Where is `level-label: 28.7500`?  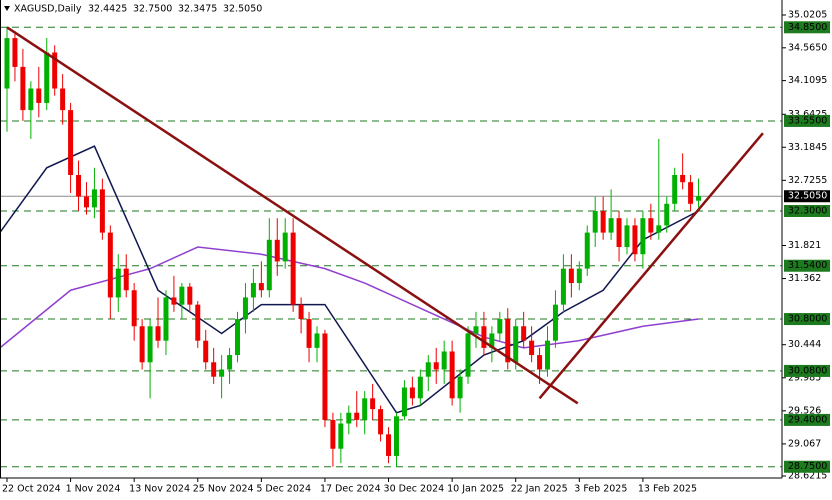 level-label: 28.7500 is located at coordinates (807, 466).